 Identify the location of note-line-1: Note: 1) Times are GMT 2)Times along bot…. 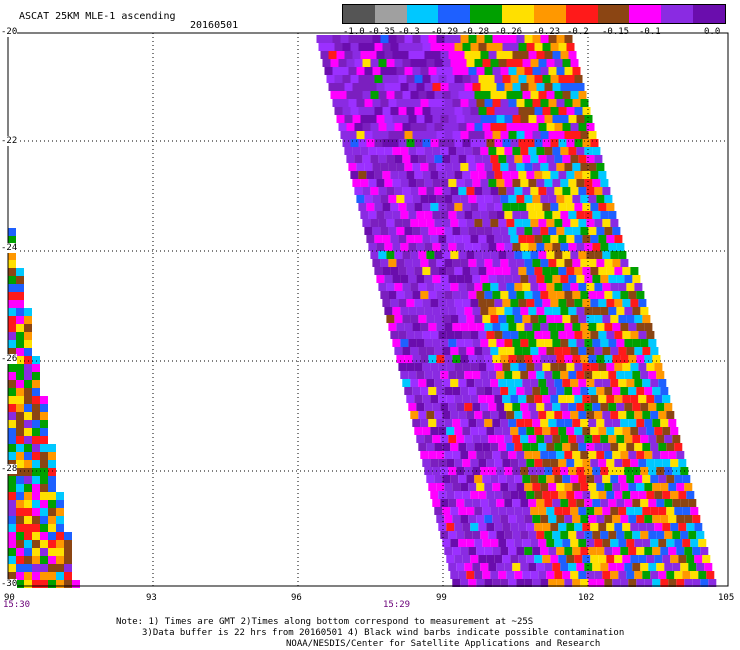
(325, 622).